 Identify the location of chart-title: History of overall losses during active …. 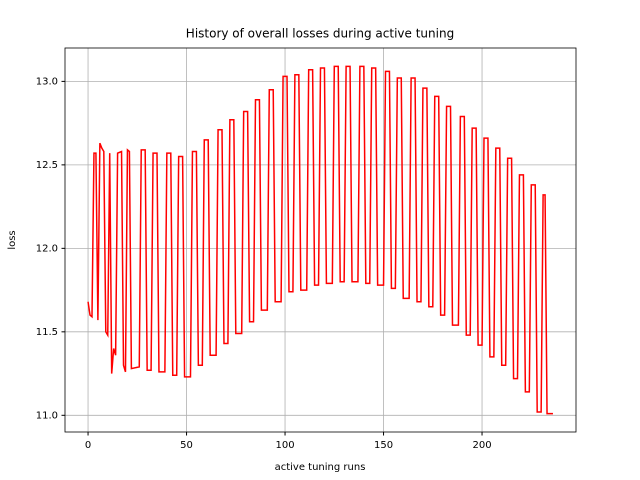
(320, 34).